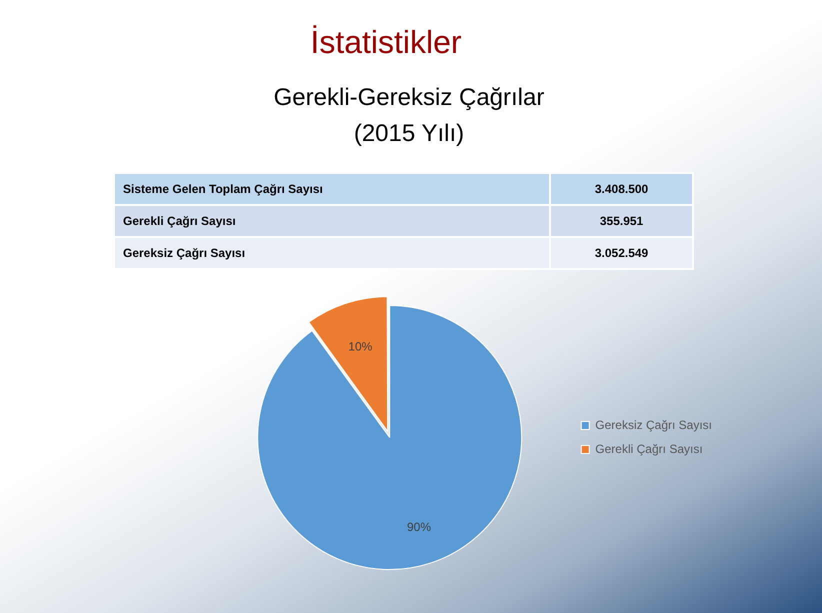 The width and height of the screenshot is (822, 613). I want to click on text: 3.408.500, so click(621, 189).